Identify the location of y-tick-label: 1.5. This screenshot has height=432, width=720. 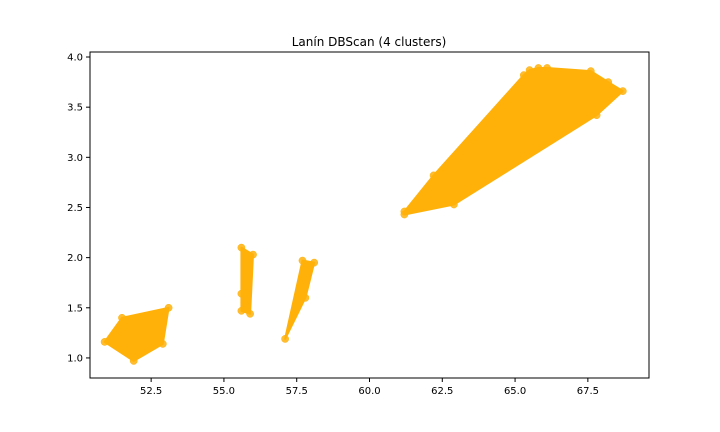
(75, 308).